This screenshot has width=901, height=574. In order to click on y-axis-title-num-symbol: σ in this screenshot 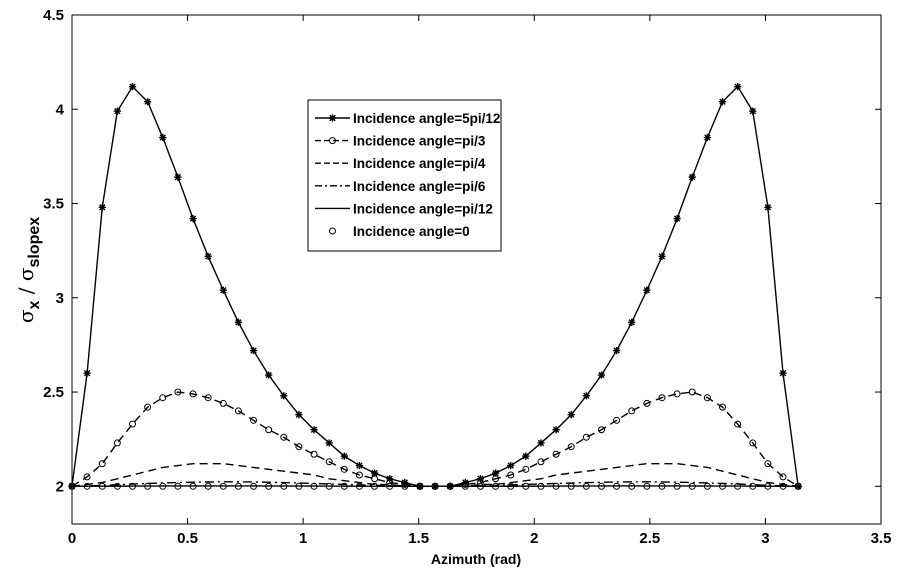, I will do `click(26, 316)`.